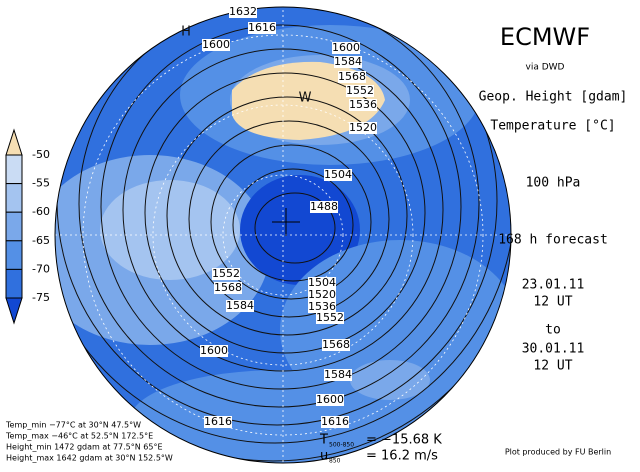 The height and width of the screenshot is (472, 640). I want to click on stat: Temp_min −77°C at 30°N 47.5°W, so click(73, 425).